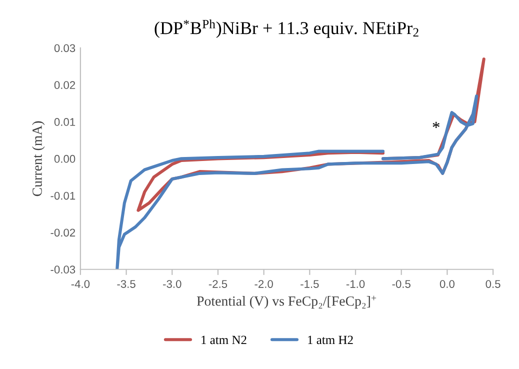 This screenshot has width=519, height=369. Describe the element at coordinates (330, 340) in the screenshot. I see `legend-label: 1 atm H2` at that location.